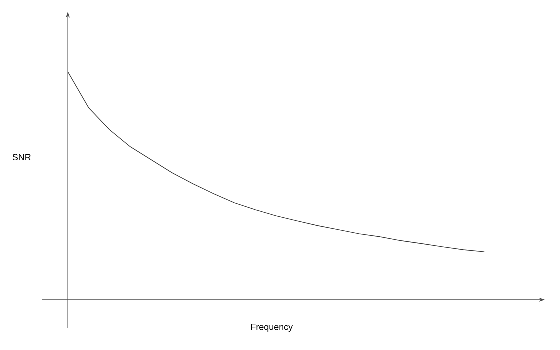  Describe the element at coordinates (21, 157) in the screenshot. I see `y-axis-title: SNR` at that location.